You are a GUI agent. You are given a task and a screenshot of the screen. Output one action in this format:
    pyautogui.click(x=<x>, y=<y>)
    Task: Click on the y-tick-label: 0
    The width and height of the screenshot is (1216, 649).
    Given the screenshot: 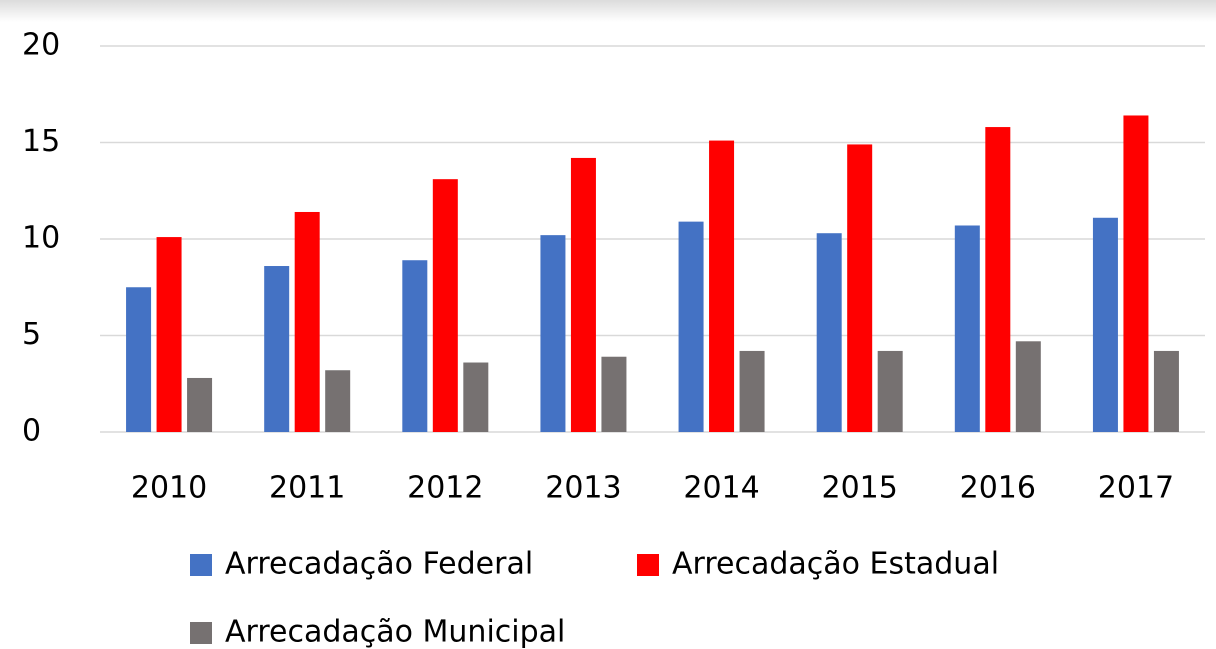 What is the action you would take?
    pyautogui.click(x=31, y=431)
    